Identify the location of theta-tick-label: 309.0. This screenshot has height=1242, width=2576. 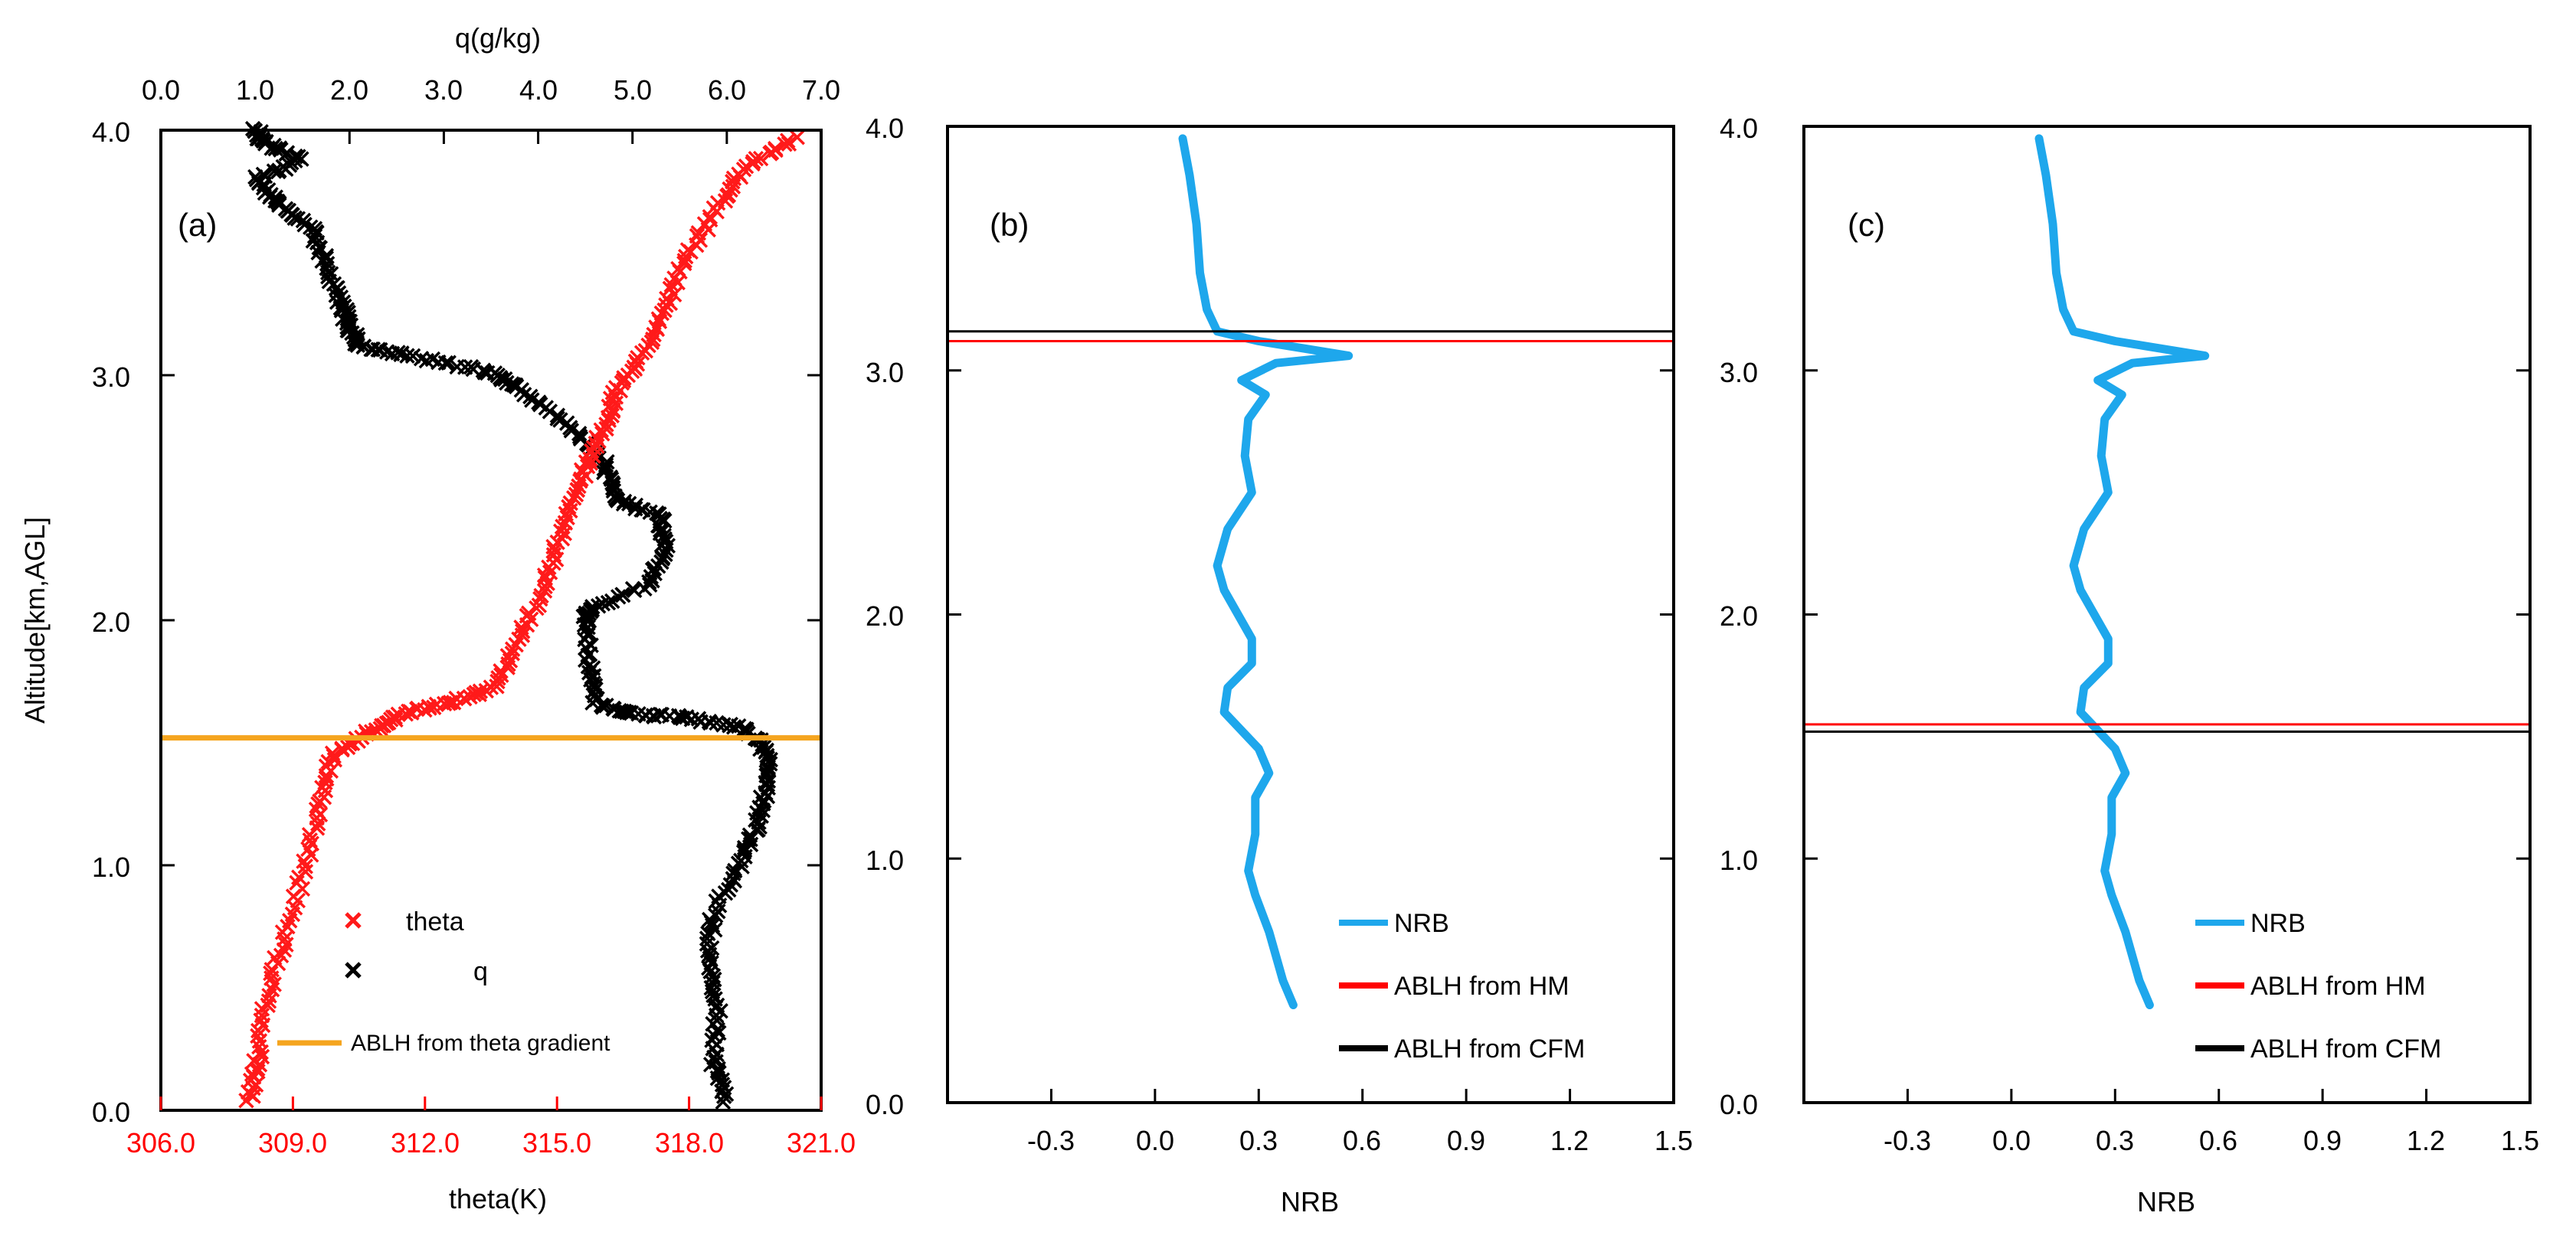
(292, 1143).